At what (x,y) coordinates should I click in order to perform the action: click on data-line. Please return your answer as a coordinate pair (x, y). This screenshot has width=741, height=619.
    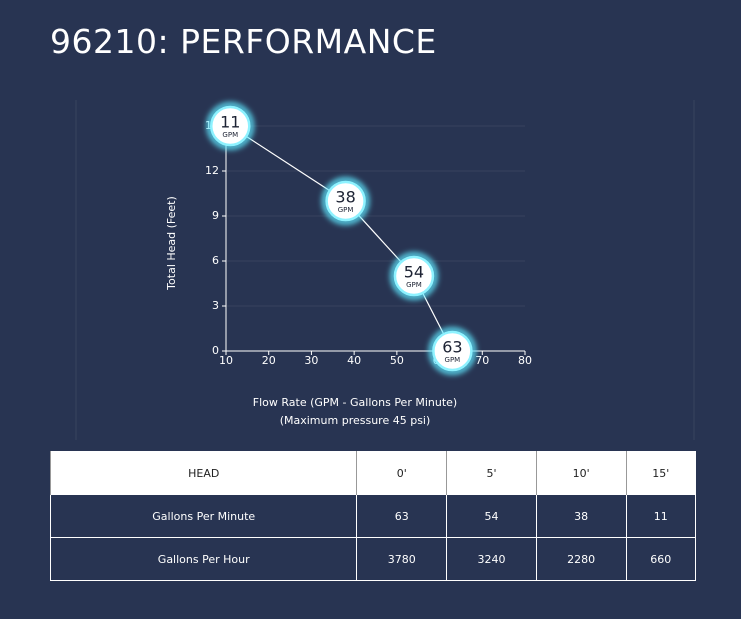
    Looking at the image, I should click on (341, 238).